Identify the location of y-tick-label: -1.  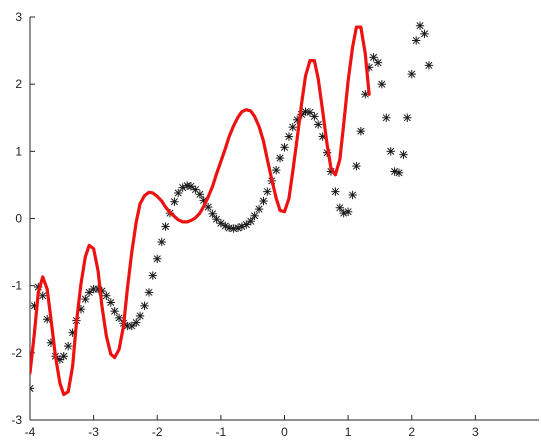
(16, 286).